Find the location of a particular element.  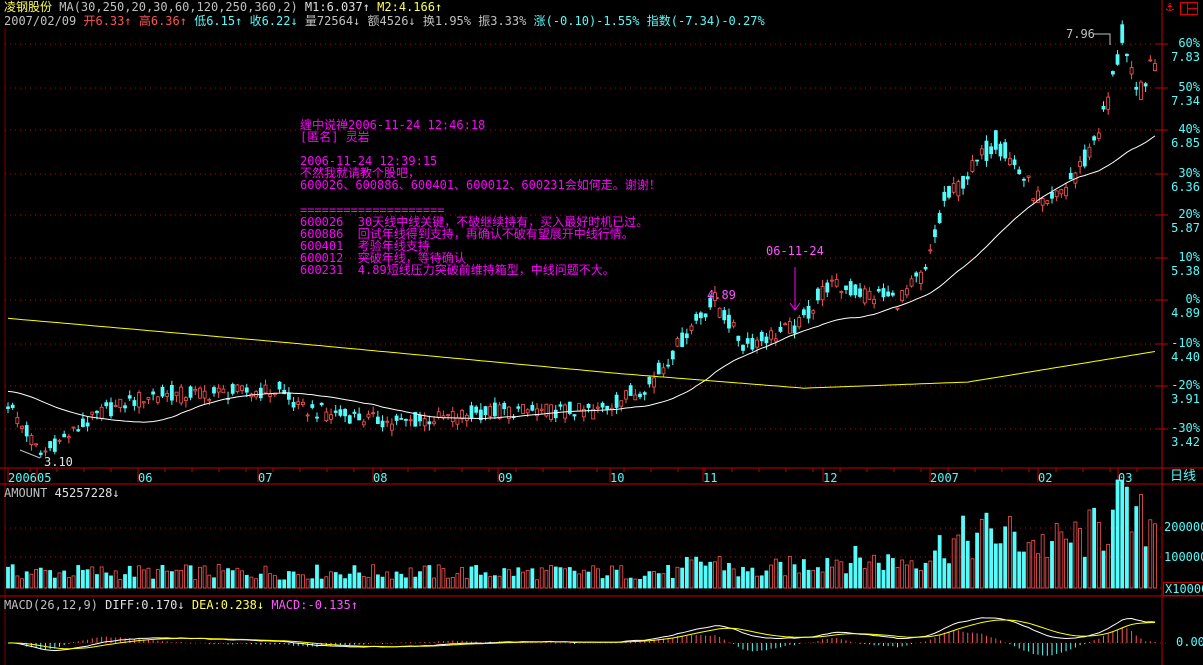

price-axis-price: 3.91 is located at coordinates (1185, 399).